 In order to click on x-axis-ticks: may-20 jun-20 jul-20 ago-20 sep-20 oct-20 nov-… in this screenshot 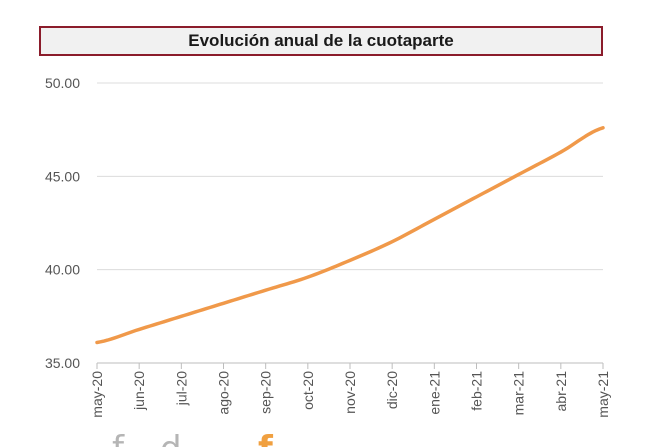, I will do `click(350, 390)`.